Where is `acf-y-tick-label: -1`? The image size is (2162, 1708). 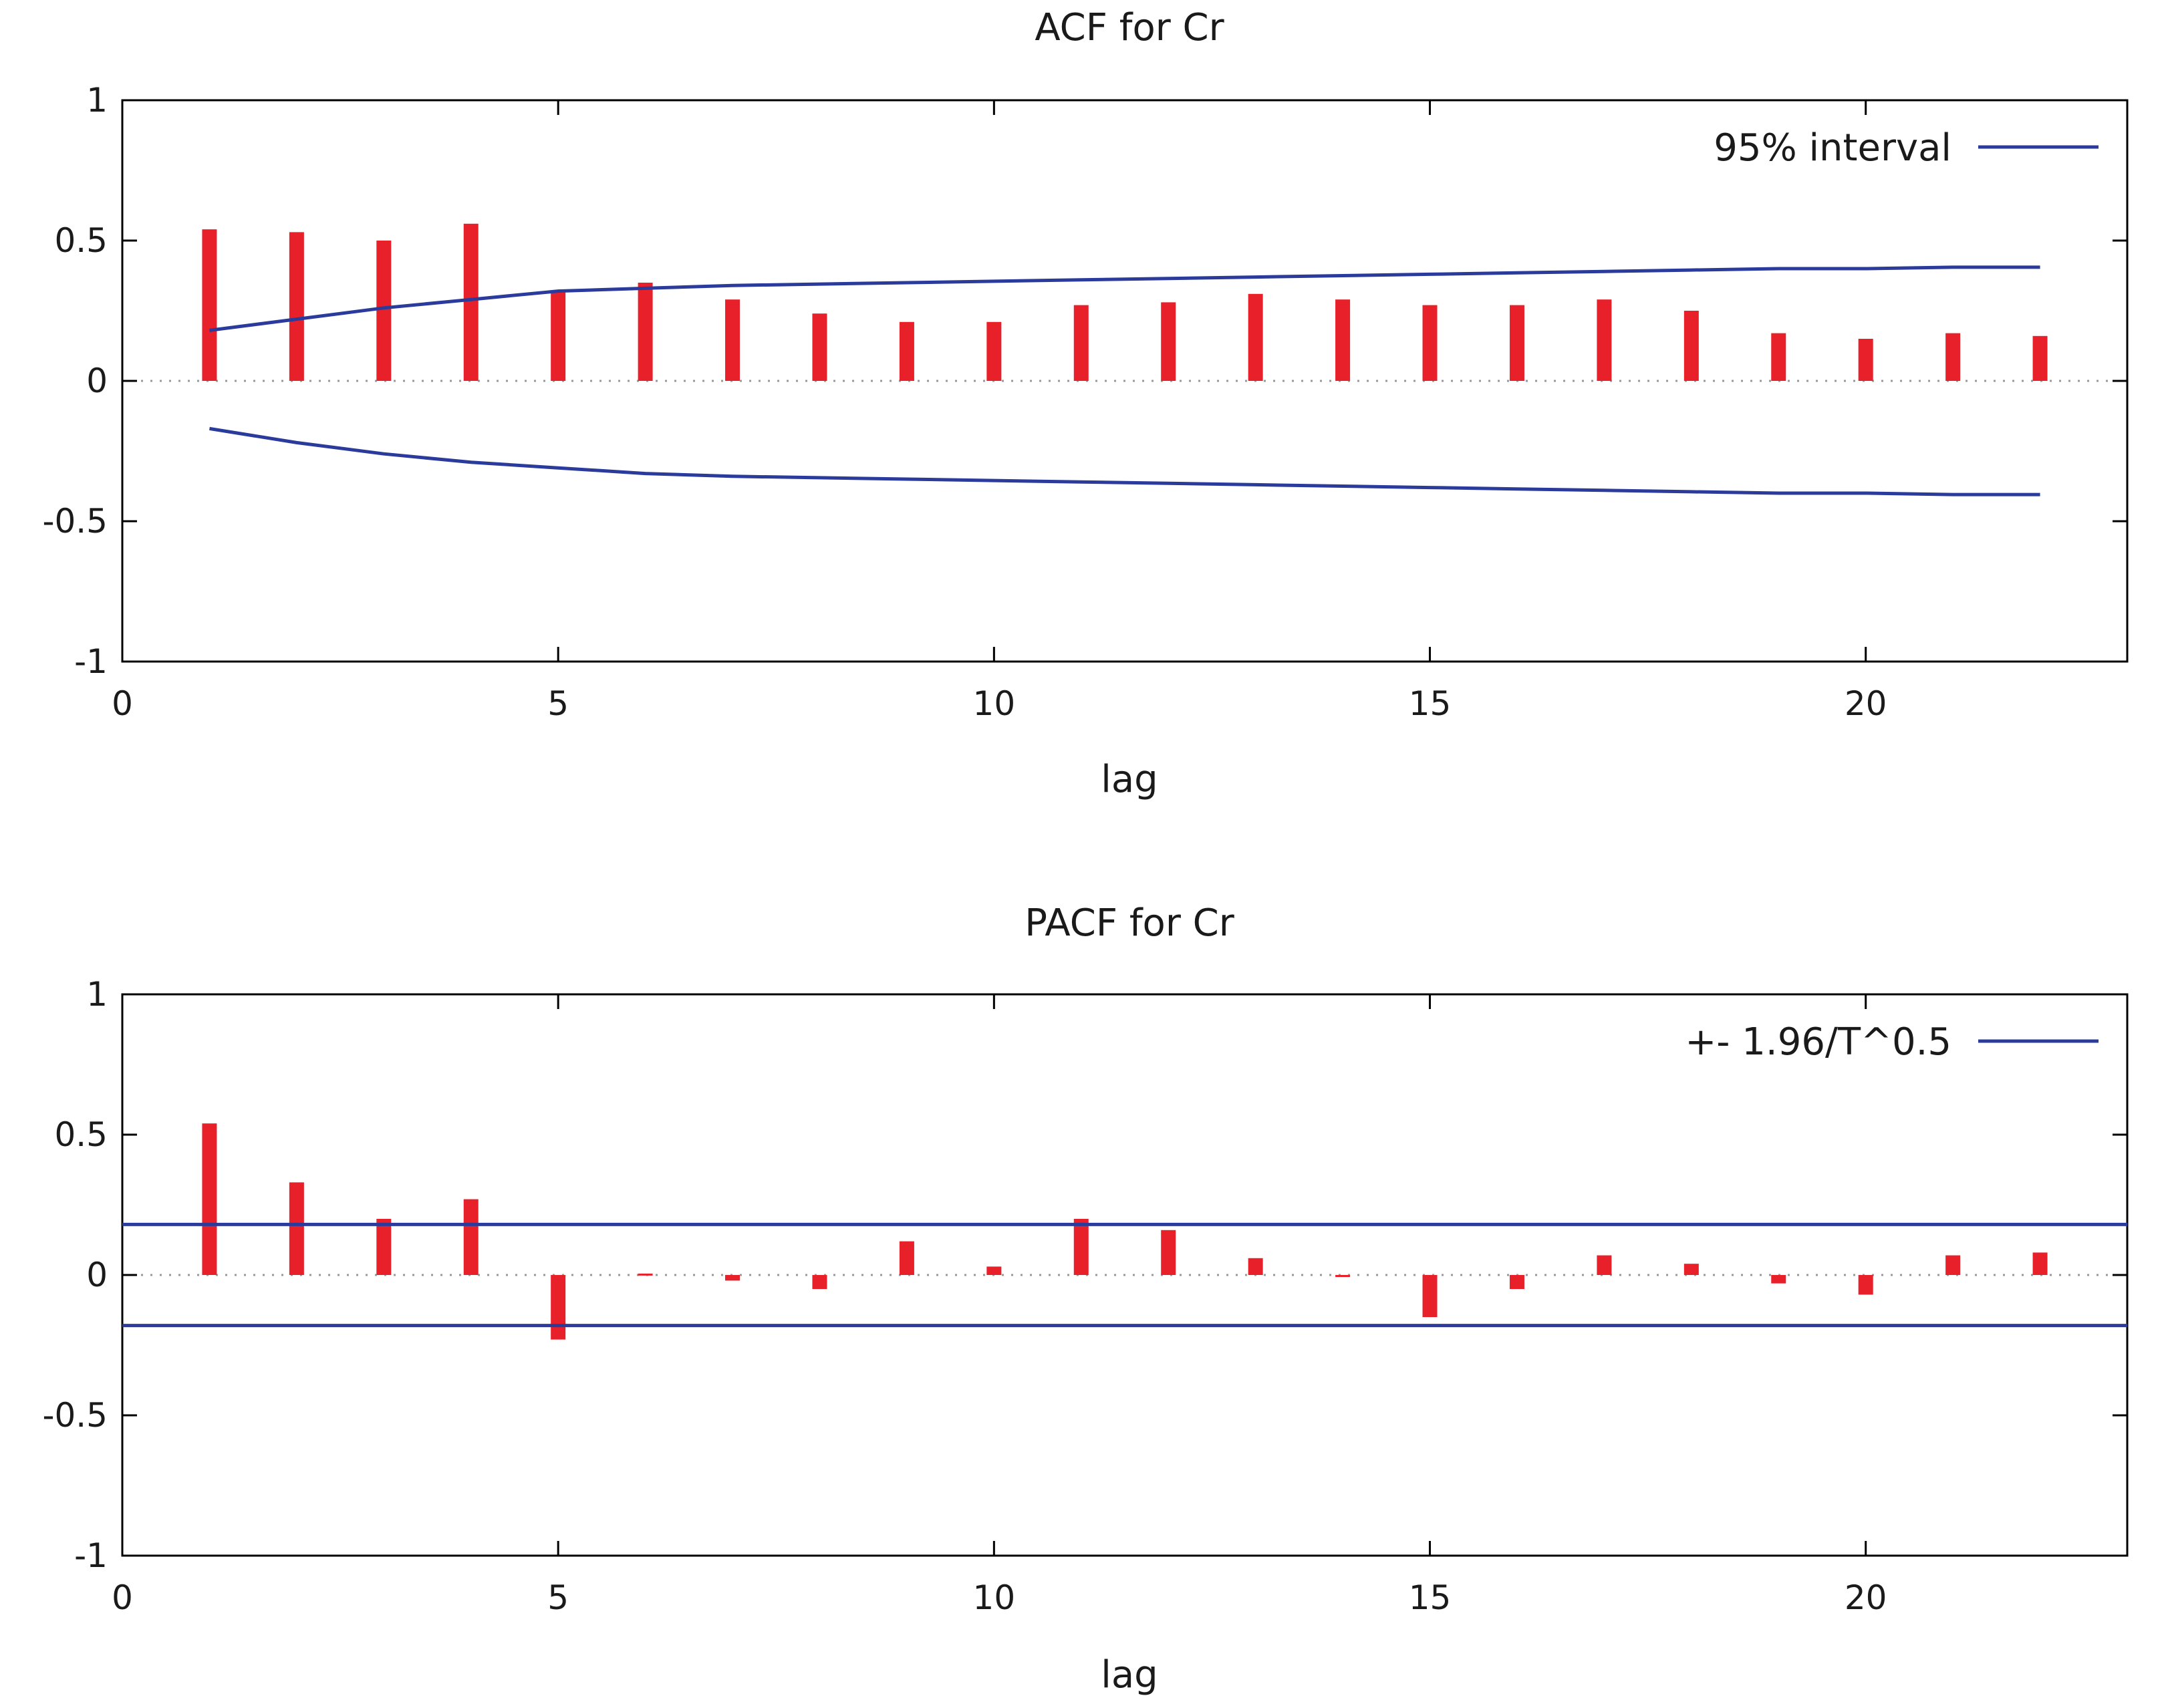
acf-y-tick-label: -1 is located at coordinates (91, 661).